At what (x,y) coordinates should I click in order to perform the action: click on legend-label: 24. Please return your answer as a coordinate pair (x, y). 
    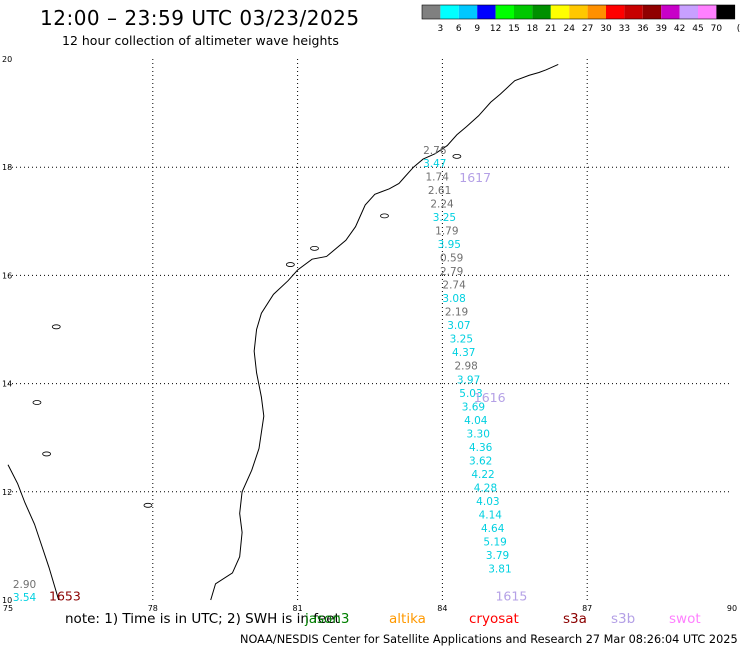
    Looking at the image, I should click on (569, 29).